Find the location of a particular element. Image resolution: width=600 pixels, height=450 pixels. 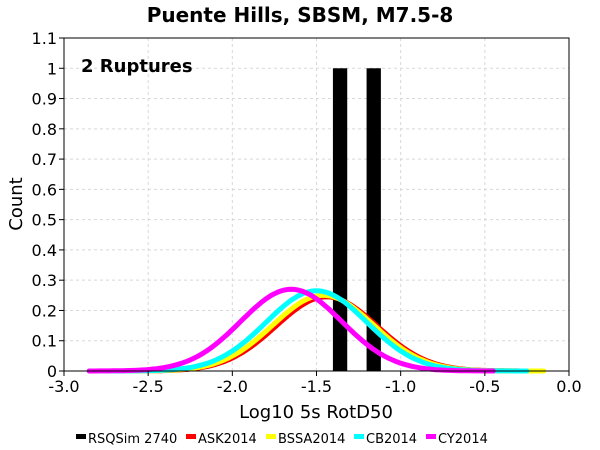

y-tick-label: 0.2 is located at coordinates (44, 310).